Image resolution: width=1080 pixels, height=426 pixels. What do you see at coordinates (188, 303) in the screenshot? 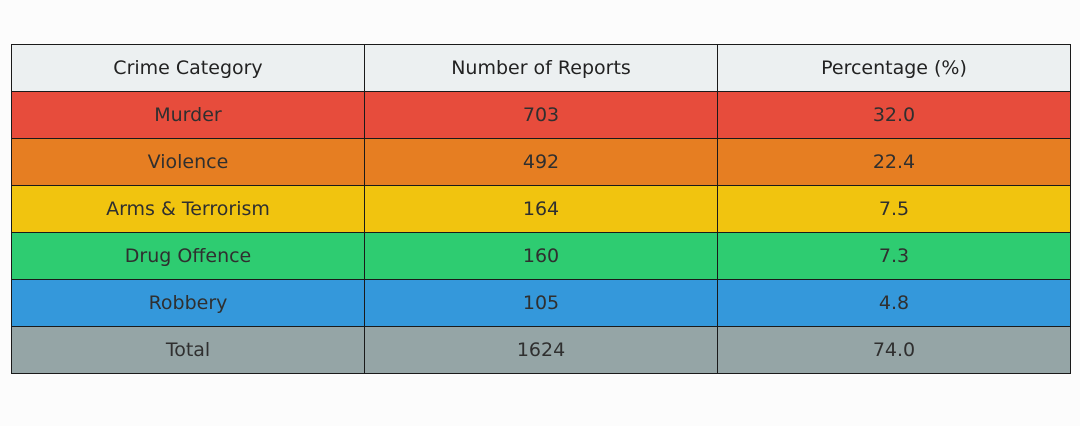
I see `cell-category: Robbery` at bounding box center [188, 303].